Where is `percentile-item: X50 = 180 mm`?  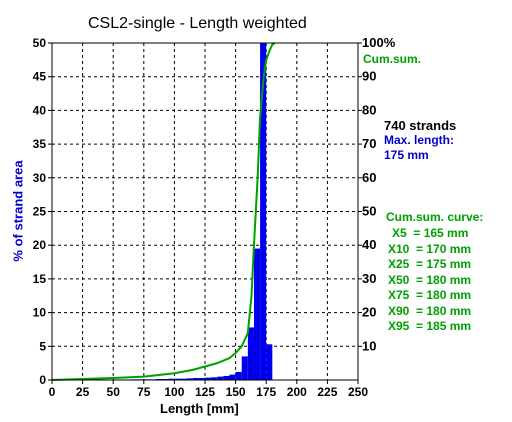 percentile-item: X50 = 180 mm is located at coordinates (430, 279).